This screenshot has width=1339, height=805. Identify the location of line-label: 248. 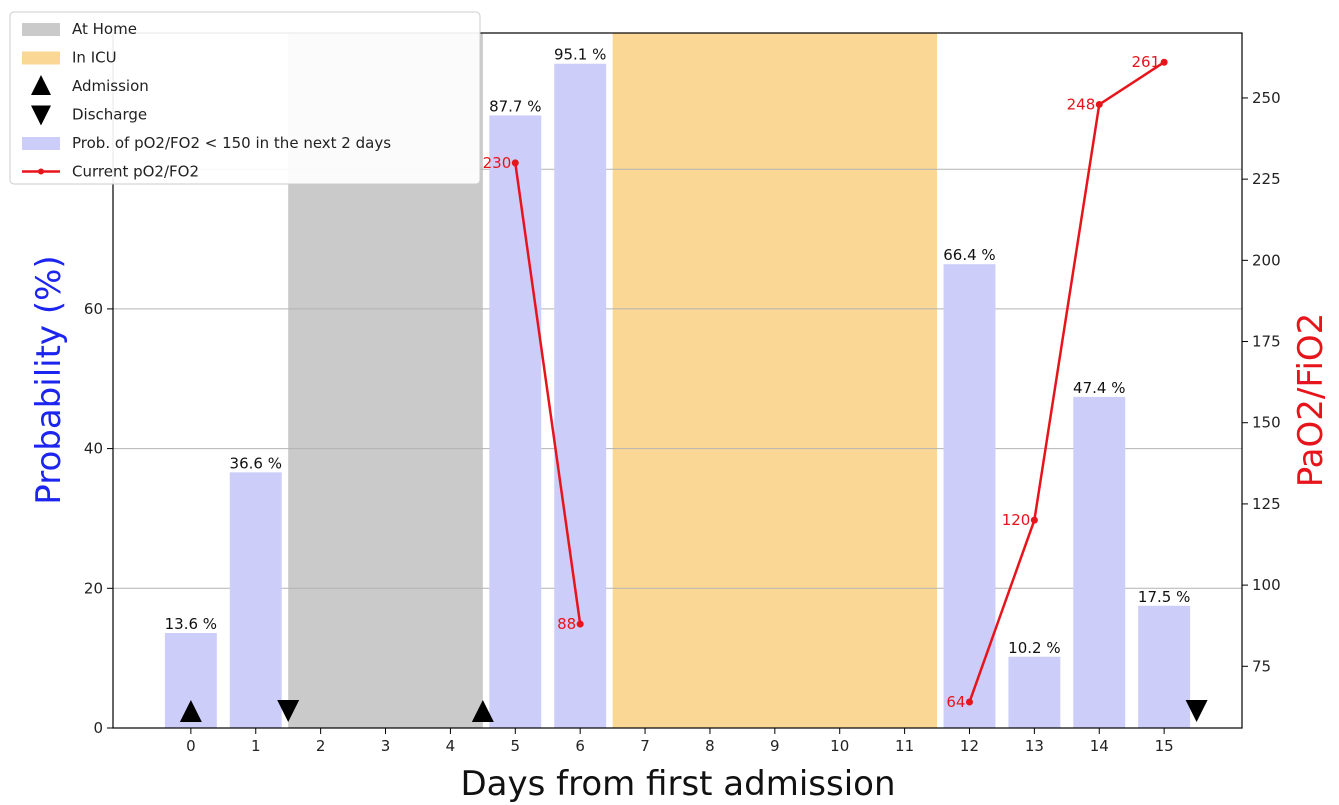
(1081, 104).